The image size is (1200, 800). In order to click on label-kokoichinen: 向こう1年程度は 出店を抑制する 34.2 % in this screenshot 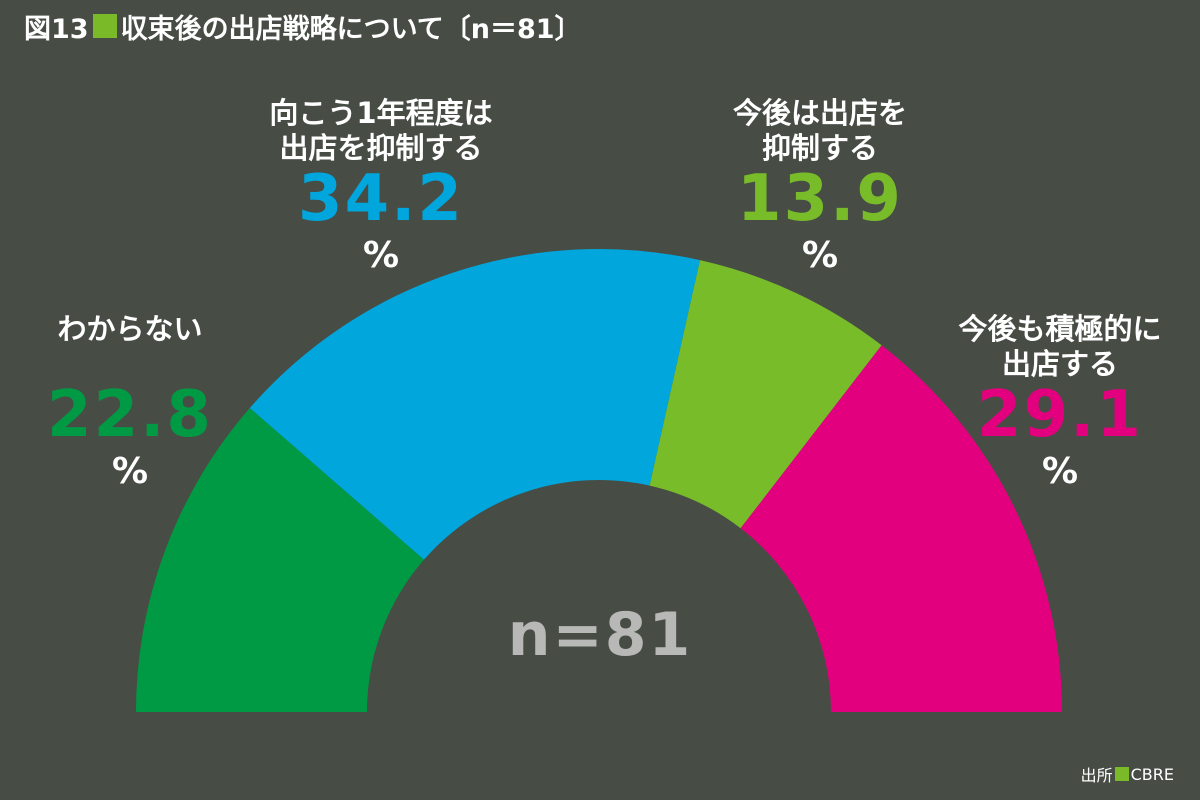, I will do `click(381, 188)`.